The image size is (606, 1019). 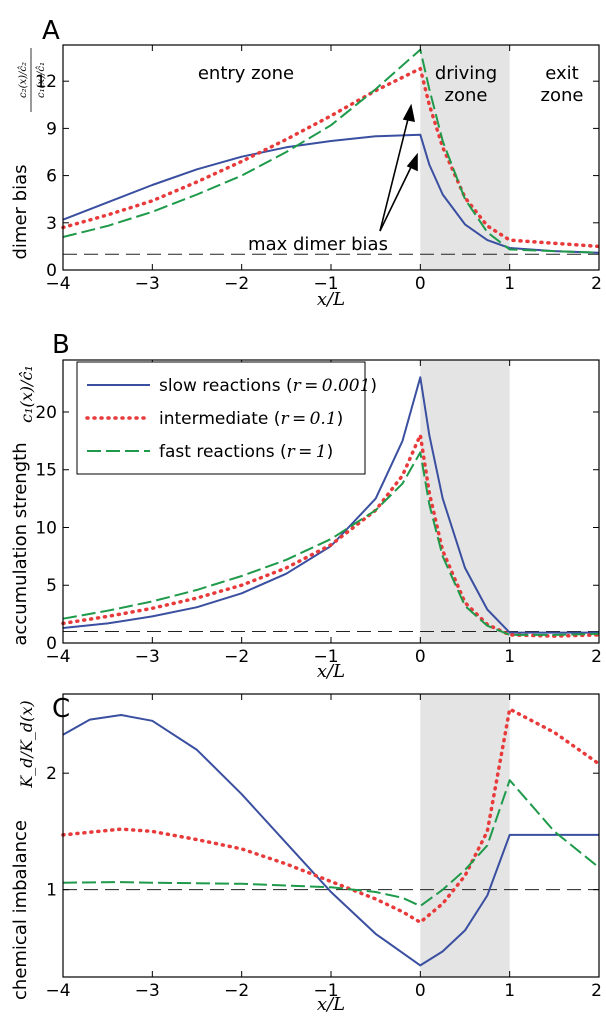 What do you see at coordinates (20, 543) in the screenshot?
I see `panel-b-ylabel: accumulation strength` at bounding box center [20, 543].